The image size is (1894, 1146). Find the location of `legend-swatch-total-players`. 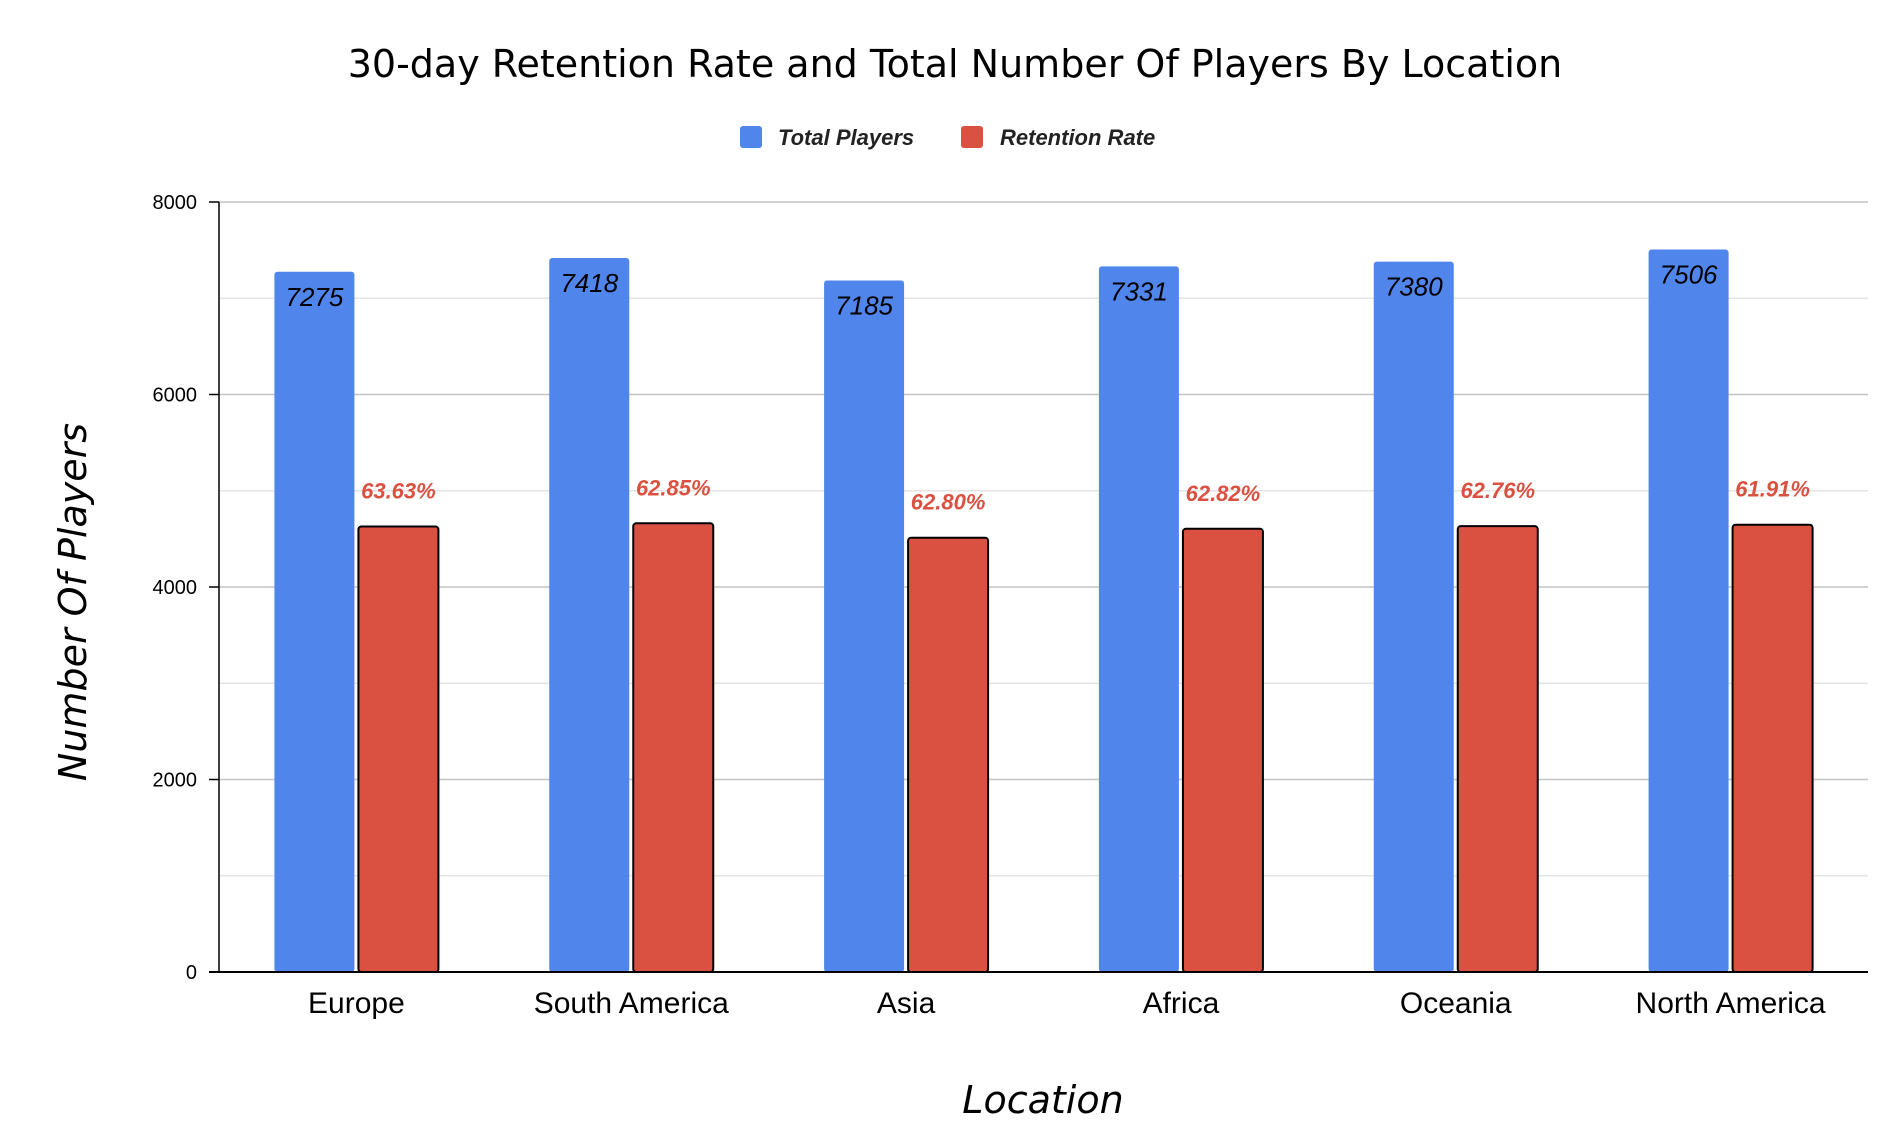

legend-swatch-total-players is located at coordinates (751, 137).